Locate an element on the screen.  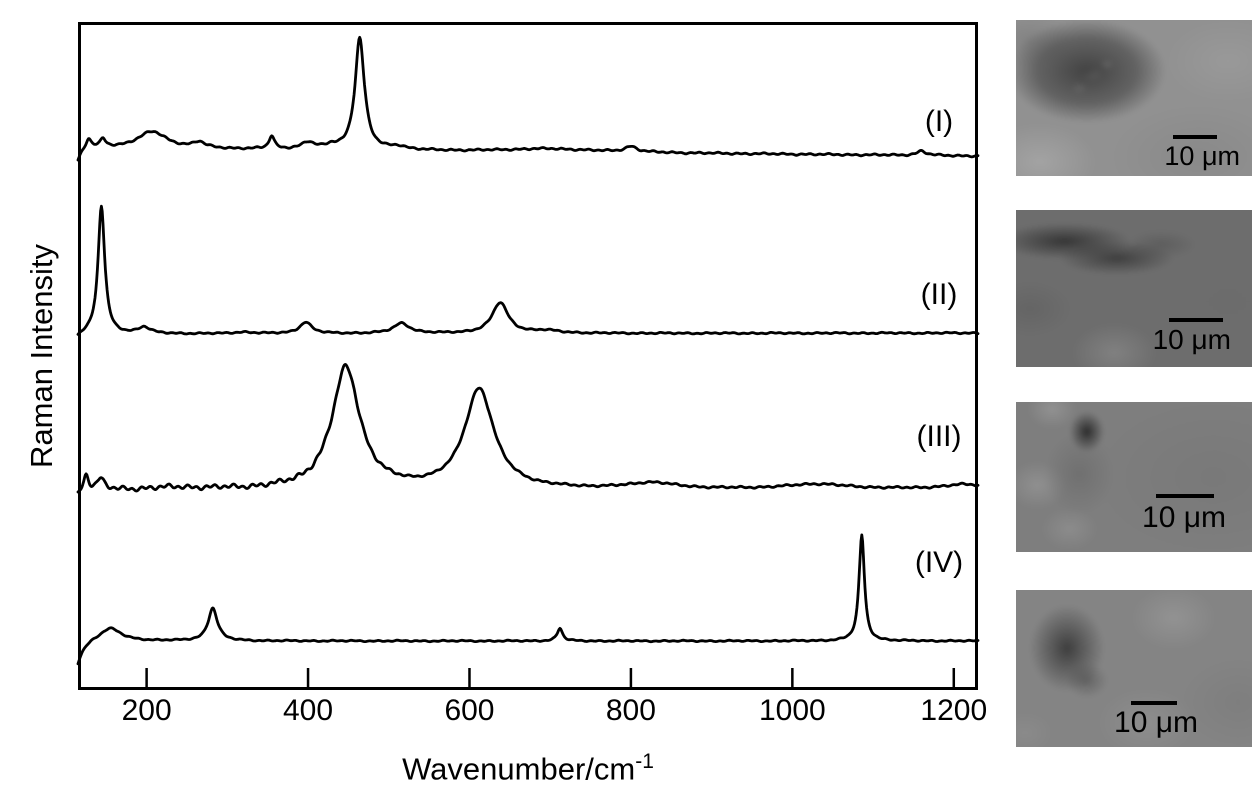
series-label-2: (II) is located at coordinates (939, 294).